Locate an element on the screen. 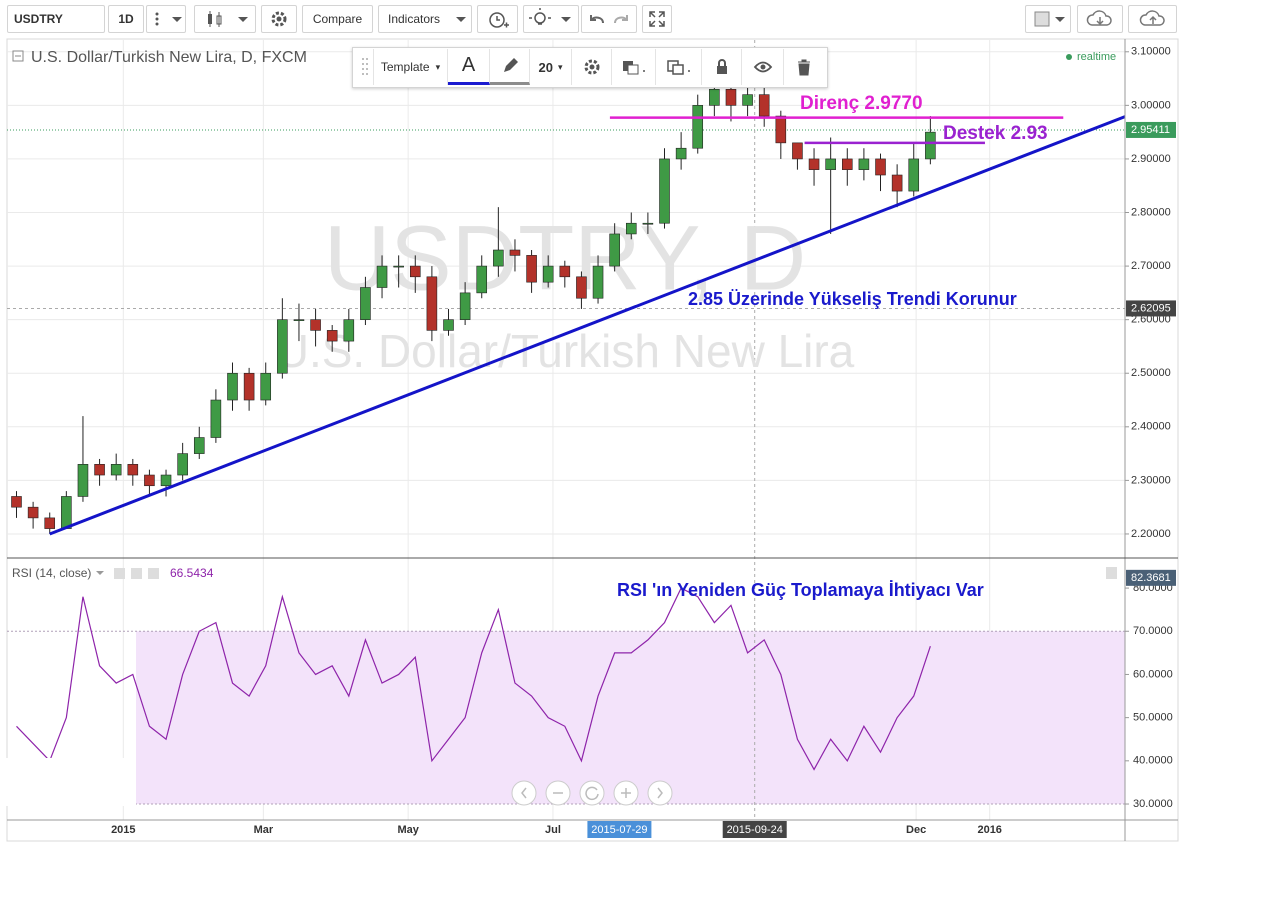 This screenshot has width=1274, height=907. cloud-up-icon is located at coordinates (1152, 18).